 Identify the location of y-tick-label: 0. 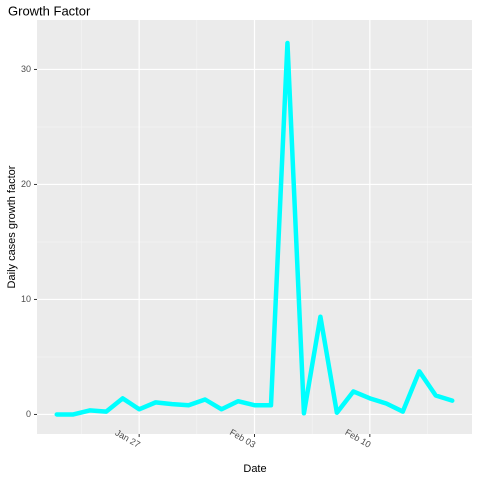
(28, 414).